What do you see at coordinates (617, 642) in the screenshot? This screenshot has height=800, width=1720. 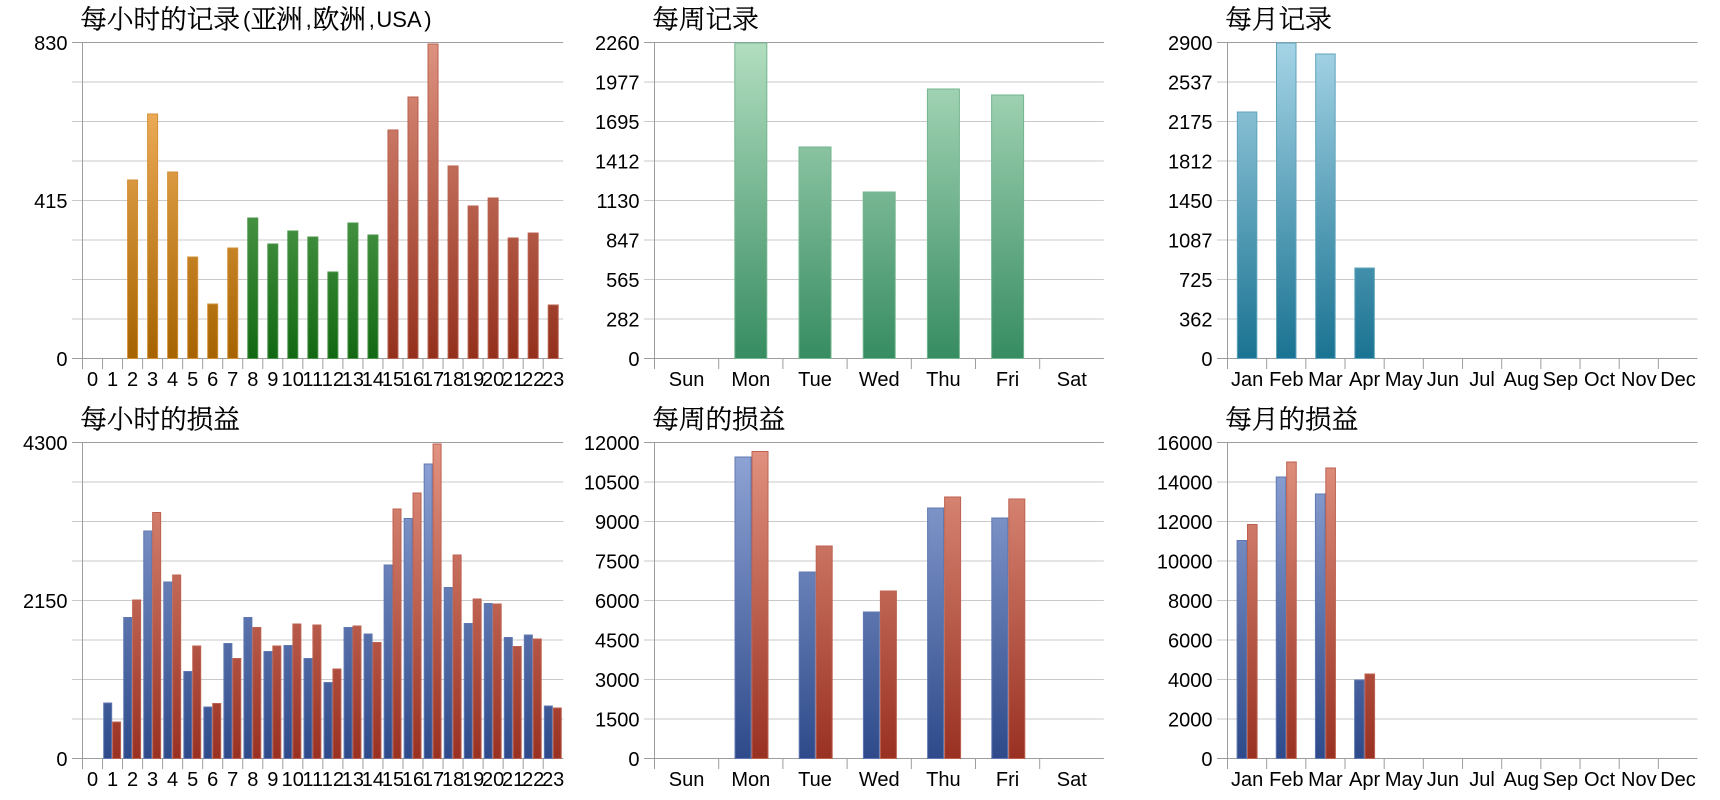 I see `svg-text: 4500` at bounding box center [617, 642].